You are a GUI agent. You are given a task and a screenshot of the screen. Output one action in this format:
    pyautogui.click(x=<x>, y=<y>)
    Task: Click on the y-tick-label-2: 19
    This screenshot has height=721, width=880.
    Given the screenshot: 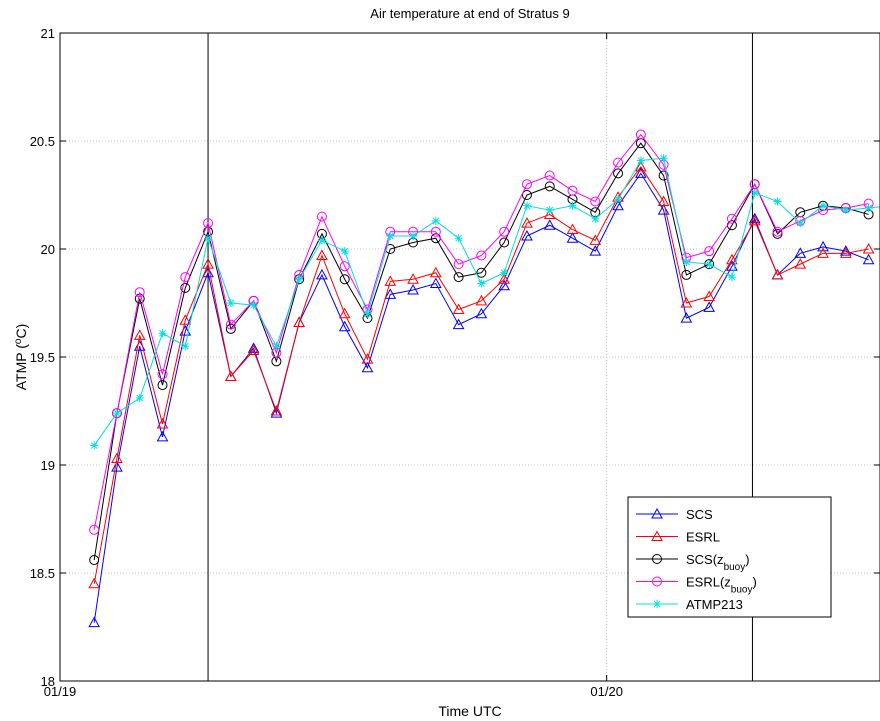 What is the action you would take?
    pyautogui.click(x=48, y=465)
    